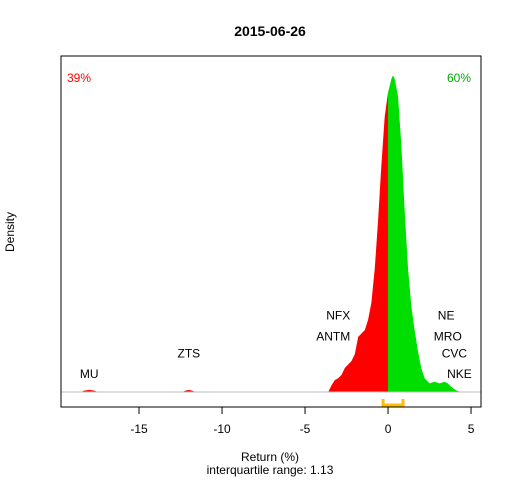  What do you see at coordinates (189, 390) in the screenshot?
I see `outlier-bump-zts` at bounding box center [189, 390].